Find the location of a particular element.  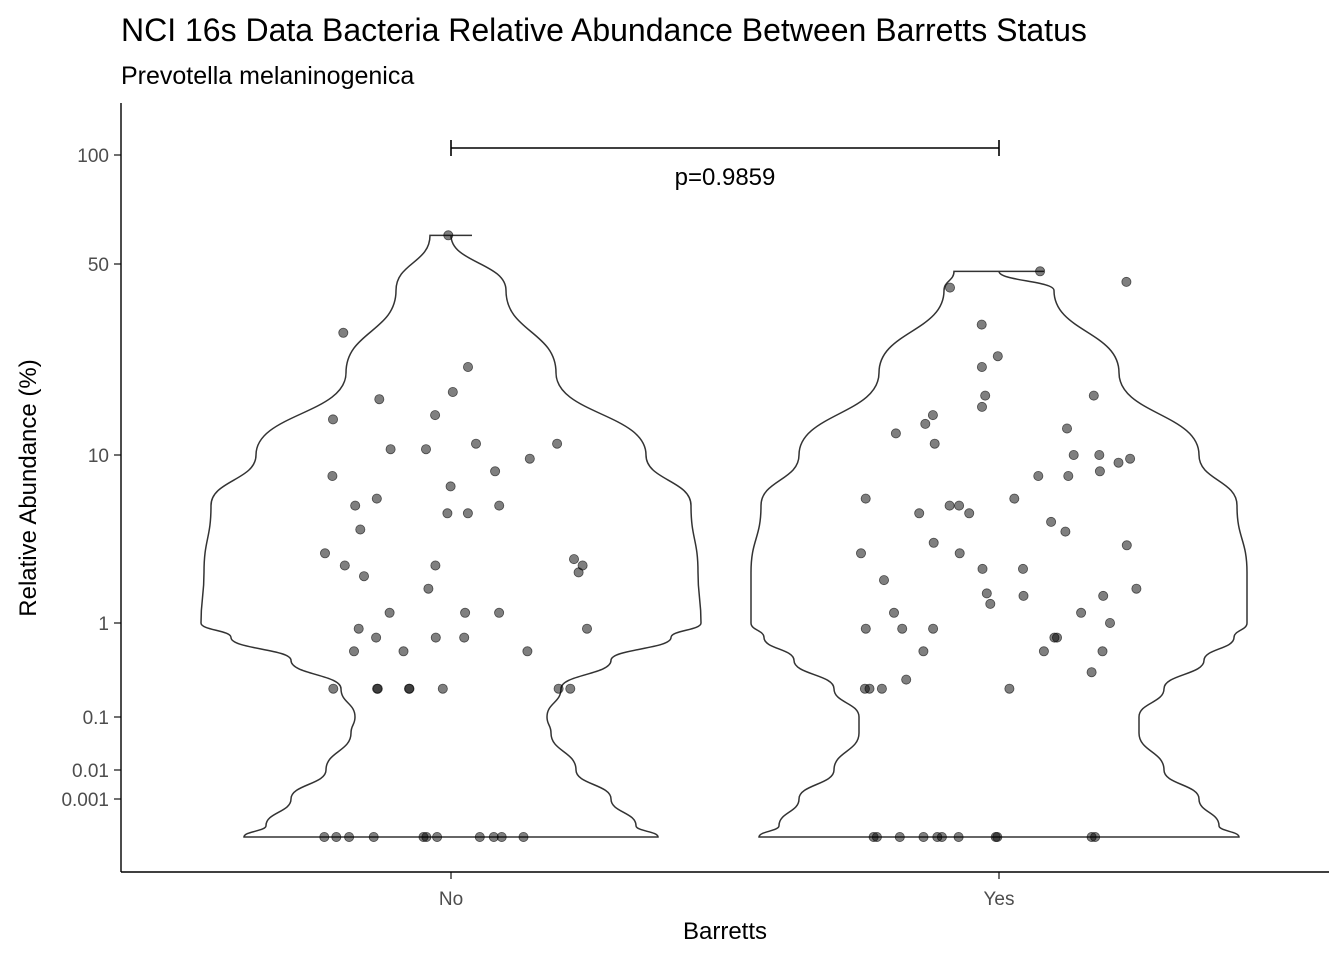

y-tick-label: 50 is located at coordinates (98, 265).